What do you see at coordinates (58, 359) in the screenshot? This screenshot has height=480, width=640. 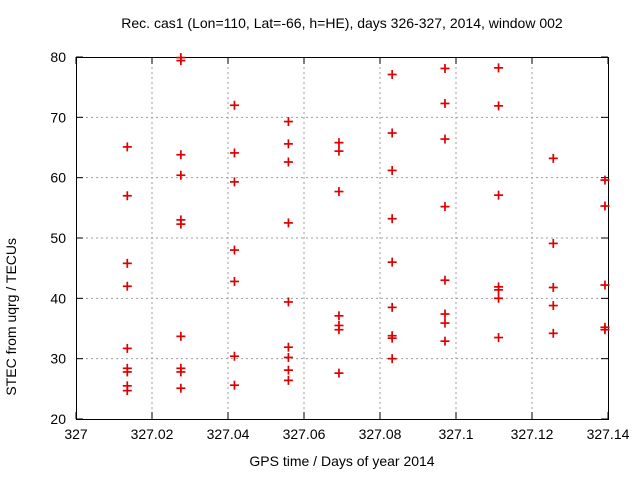 I see `y-tick-label: 30` at bounding box center [58, 359].